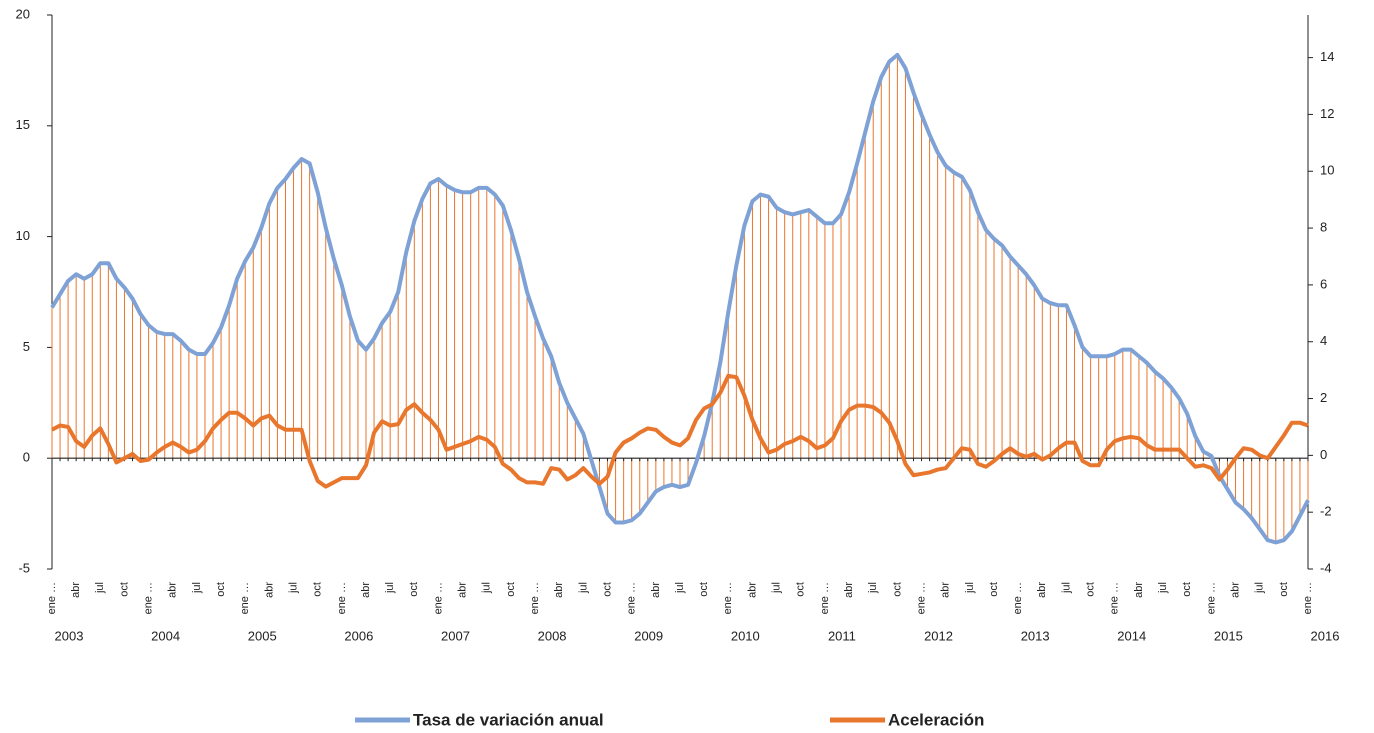  I want to click on y-tick-label: 20, so click(23, 13).